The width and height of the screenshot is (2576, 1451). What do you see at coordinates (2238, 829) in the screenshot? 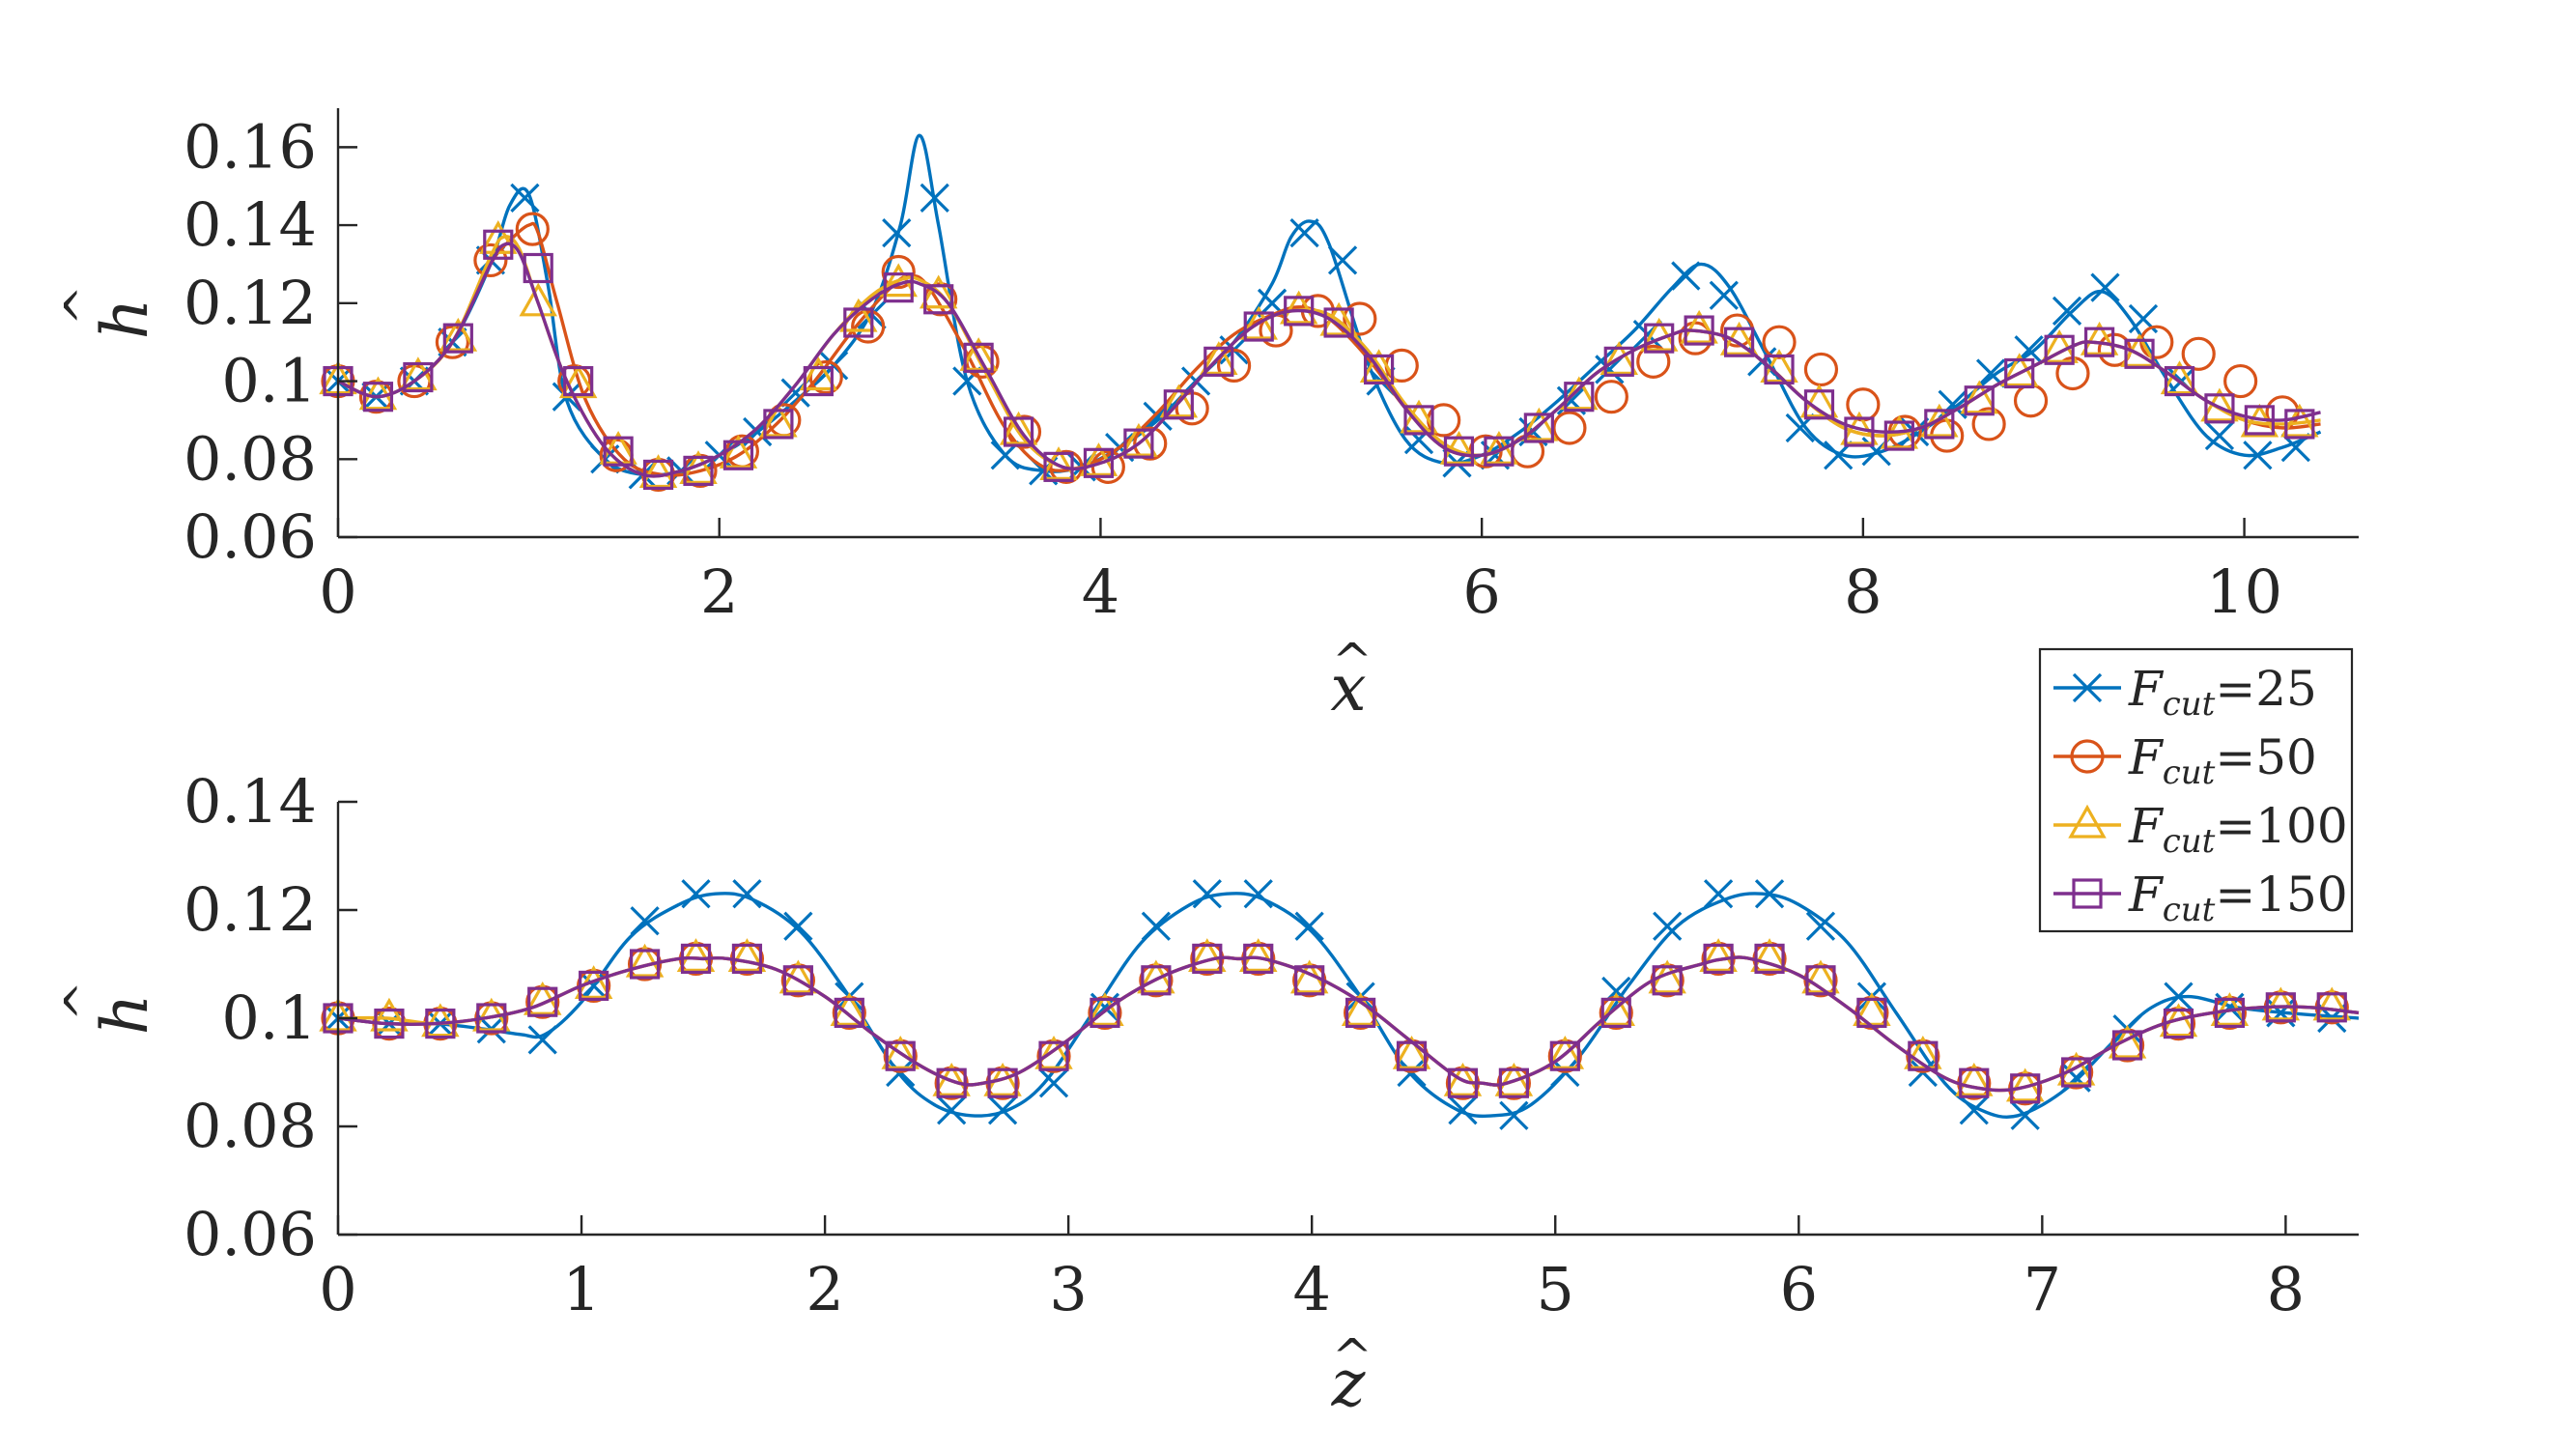
I see `legend-label: Fcut=100` at bounding box center [2238, 829].